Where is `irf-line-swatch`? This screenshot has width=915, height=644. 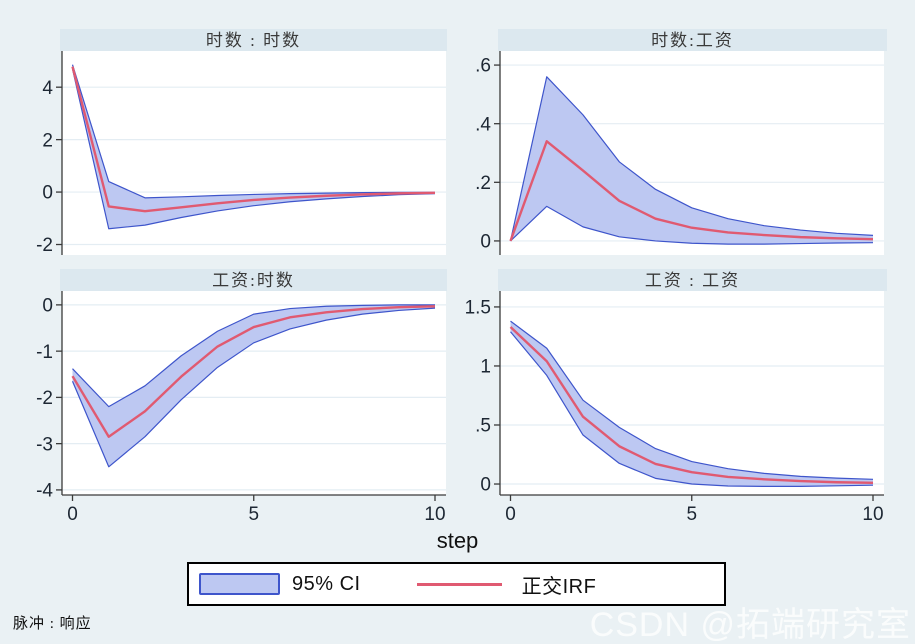
irf-line-swatch is located at coordinates (459, 584).